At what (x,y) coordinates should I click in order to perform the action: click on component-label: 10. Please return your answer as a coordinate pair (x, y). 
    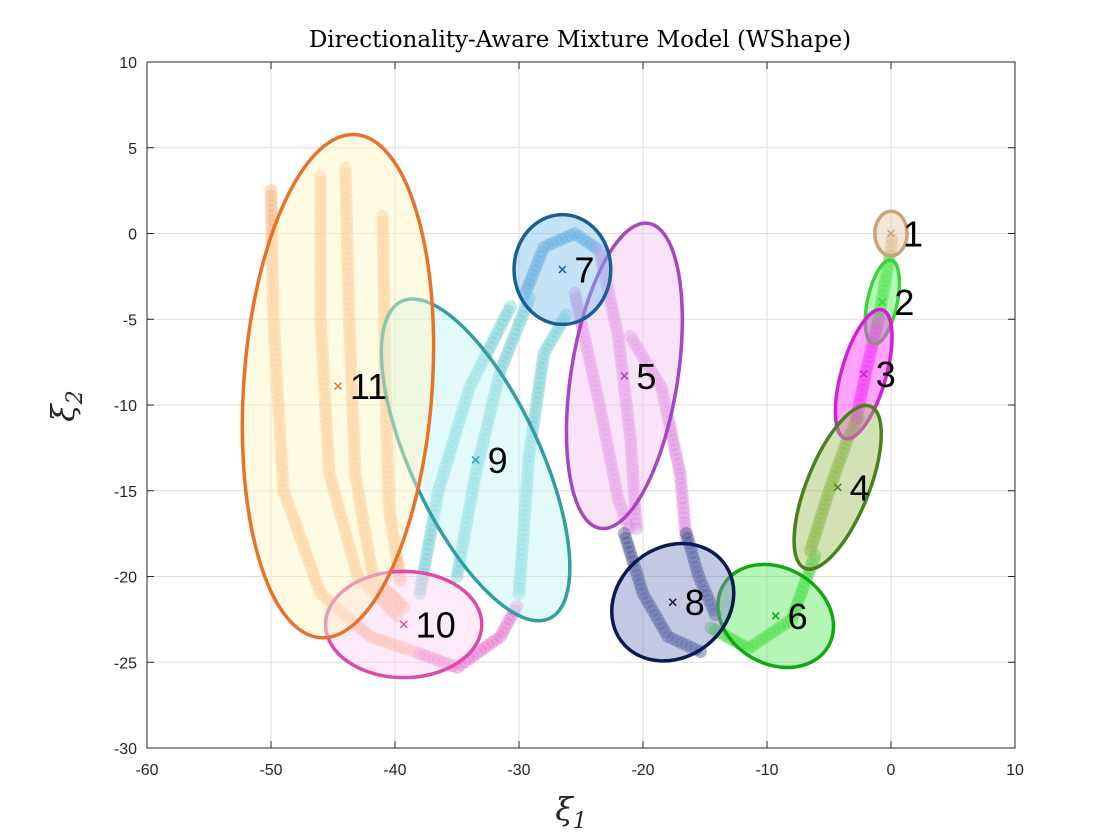
    Looking at the image, I should click on (436, 625).